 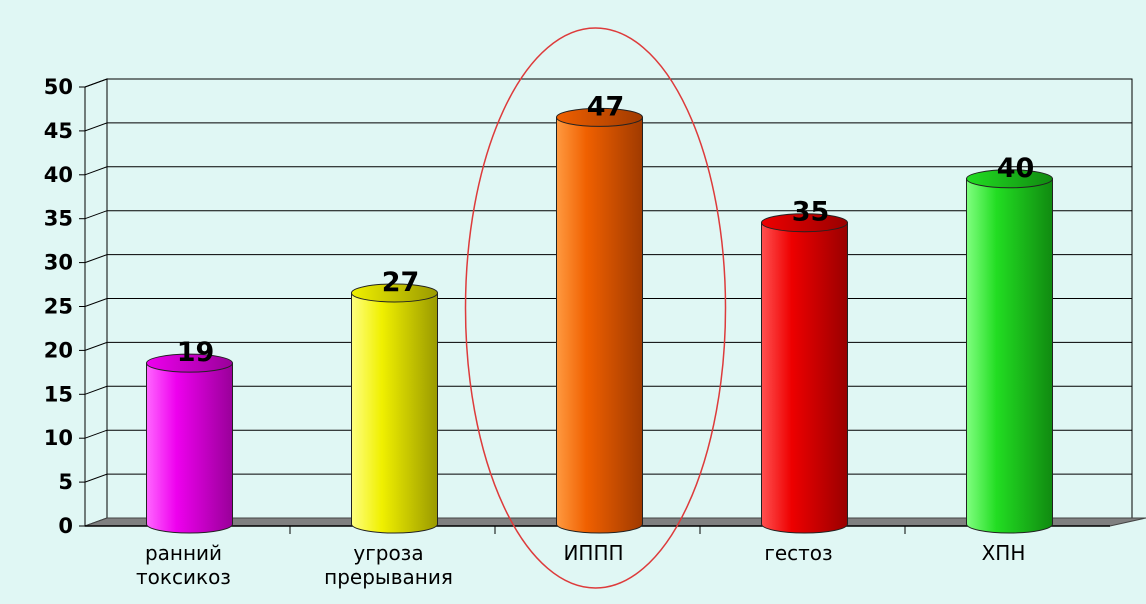 What do you see at coordinates (58, 438) in the screenshot?
I see `y-tick-label: 10` at bounding box center [58, 438].